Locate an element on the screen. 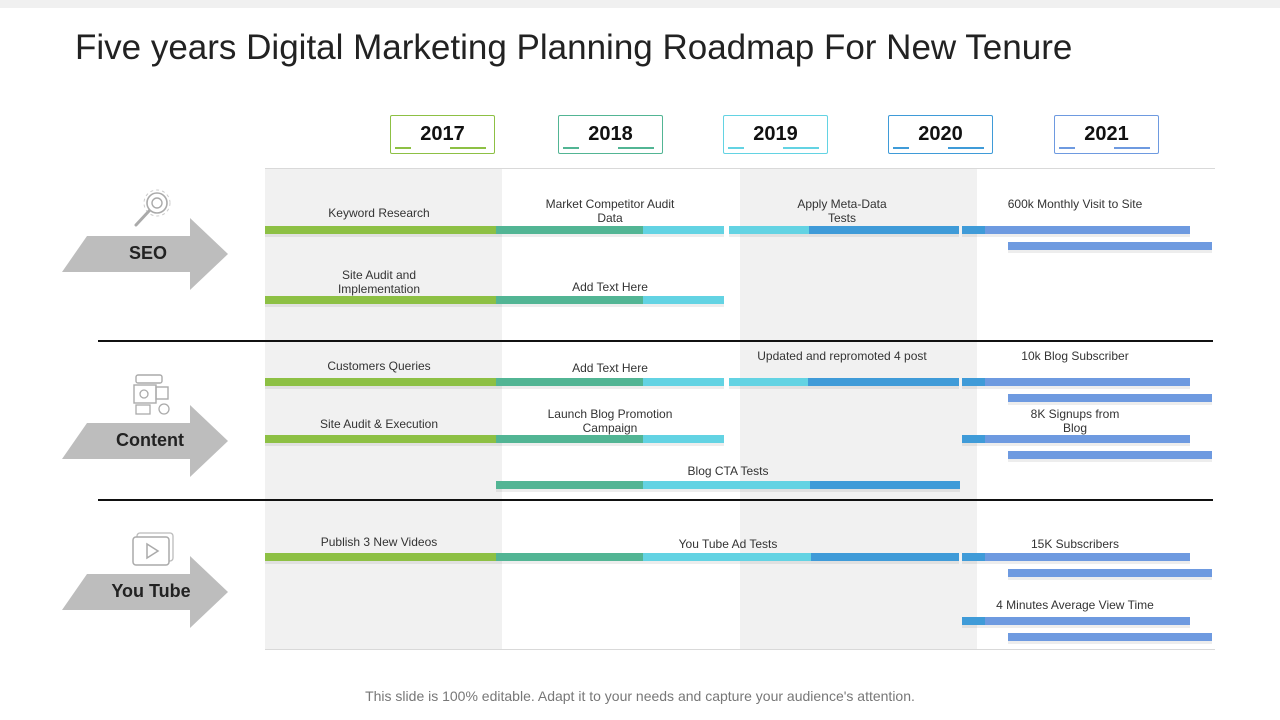 The height and width of the screenshot is (720, 1280). year-2017: 2017 is located at coordinates (442, 134).